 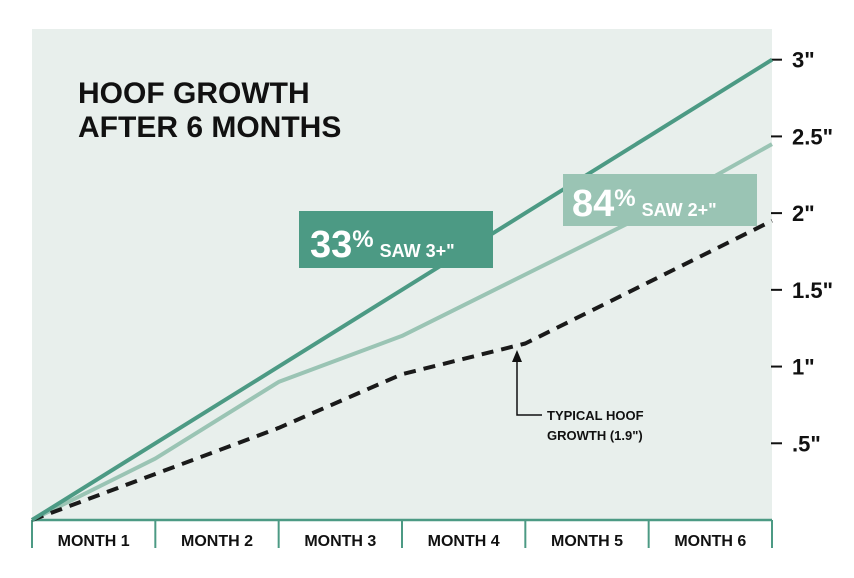 I want to click on badge-84-percent: 84% SAW 2+", so click(x=660, y=200).